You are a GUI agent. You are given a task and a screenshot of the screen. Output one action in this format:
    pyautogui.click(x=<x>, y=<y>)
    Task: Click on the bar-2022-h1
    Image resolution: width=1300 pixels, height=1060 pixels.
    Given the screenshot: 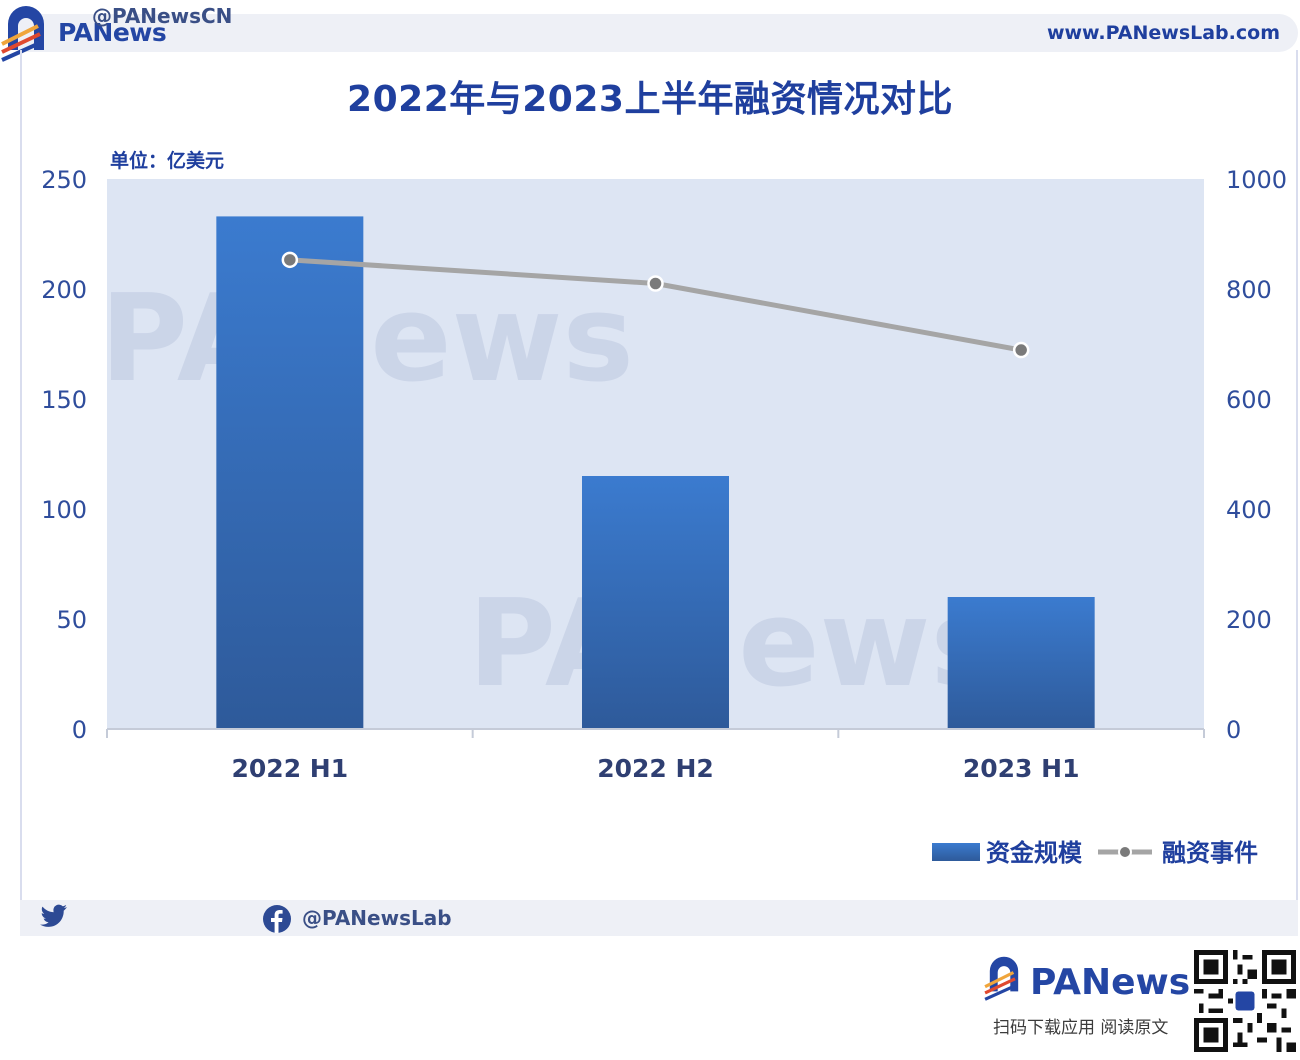 What is the action you would take?
    pyautogui.click(x=290, y=472)
    